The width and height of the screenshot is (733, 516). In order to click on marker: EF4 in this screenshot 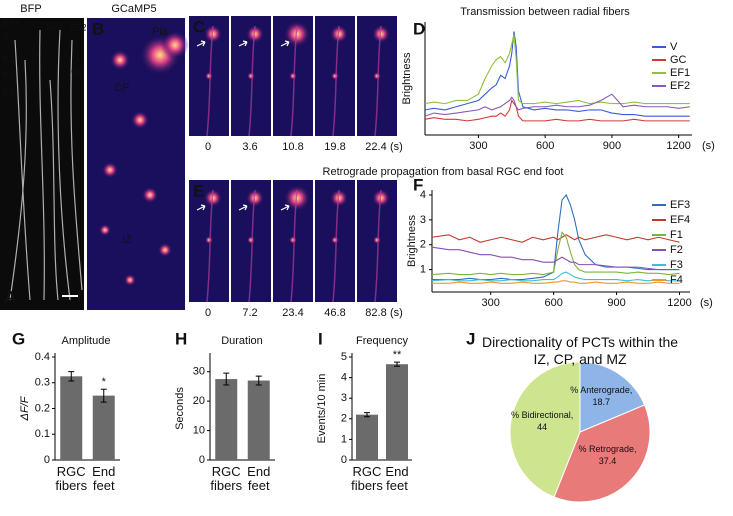, I will do `click(11, 22)`.